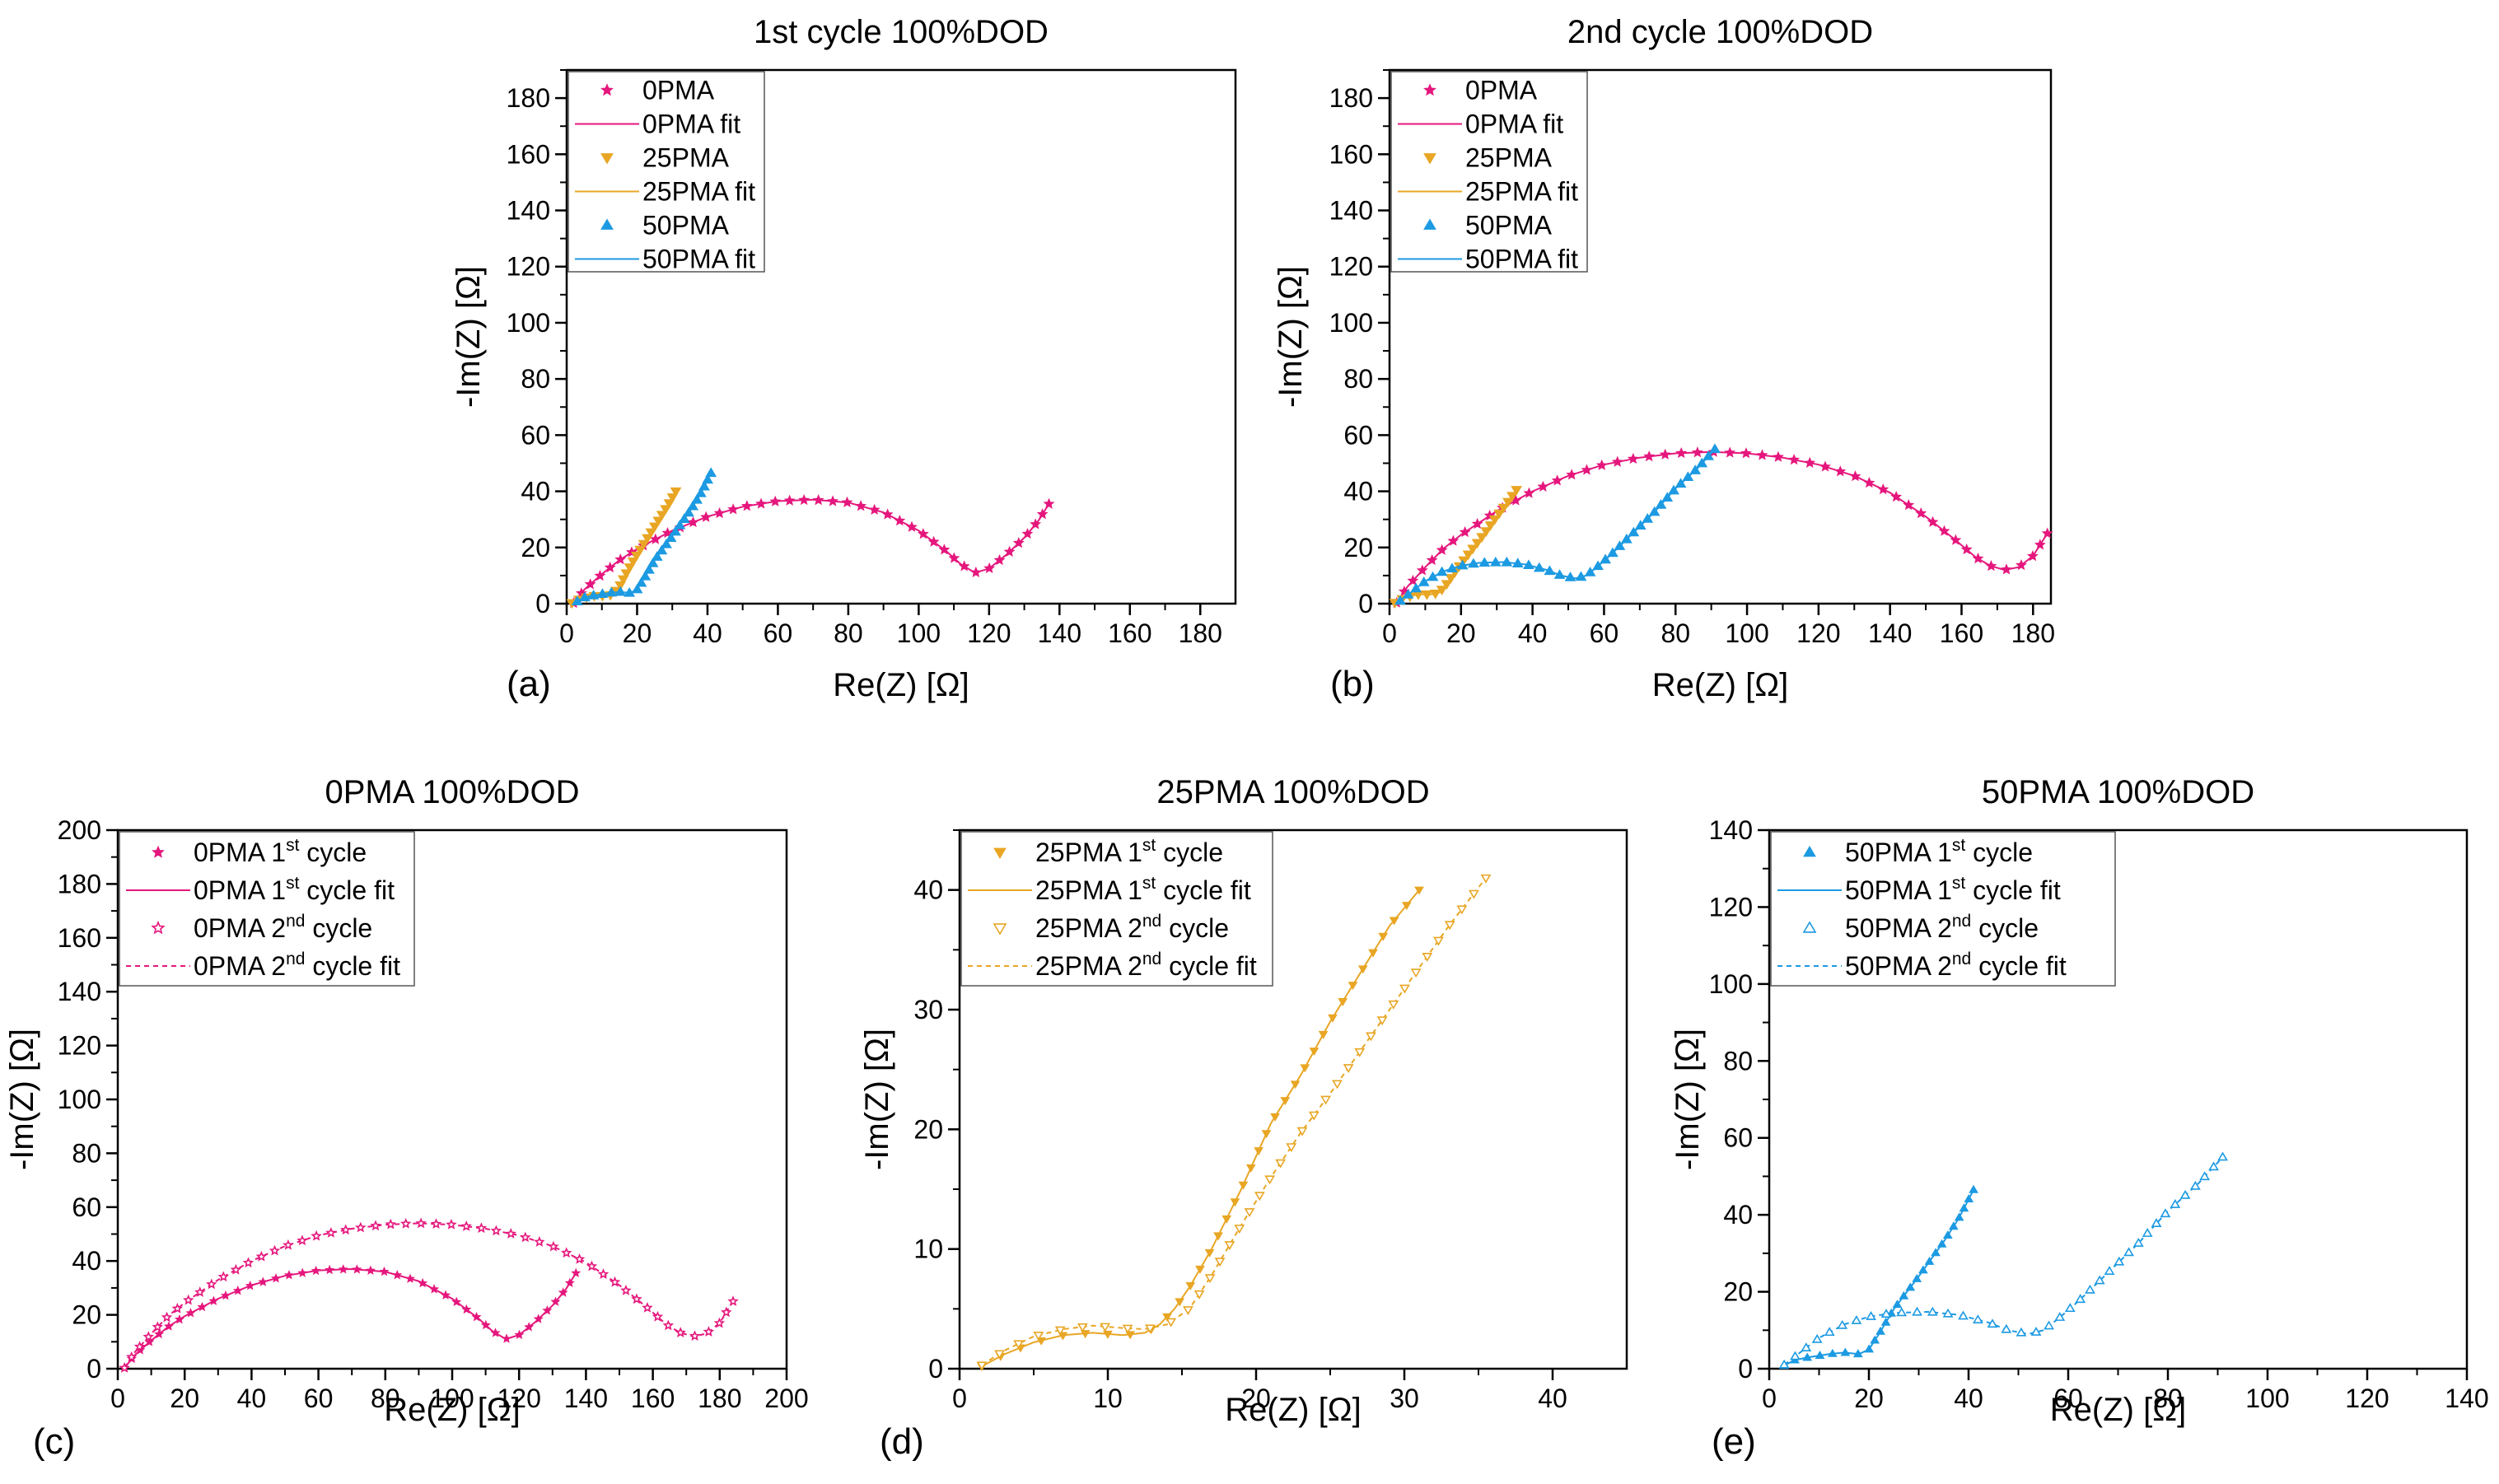  Describe the element at coordinates (1200, 1128) in the screenshot. I see `fit-line` at that location.